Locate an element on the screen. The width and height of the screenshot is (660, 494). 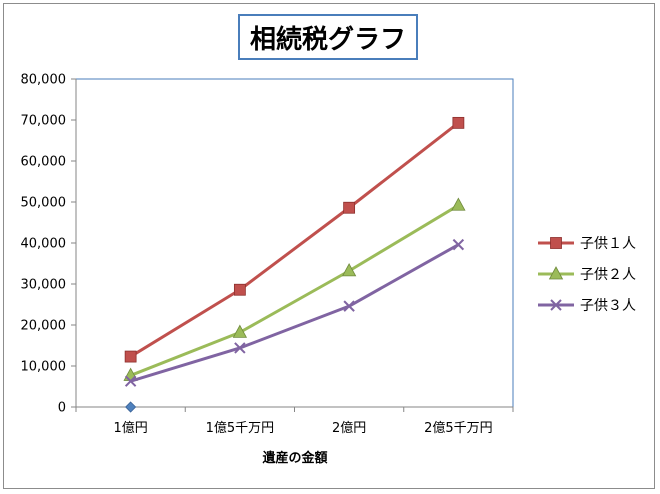
legend-label: 子供１人 is located at coordinates (608, 244).